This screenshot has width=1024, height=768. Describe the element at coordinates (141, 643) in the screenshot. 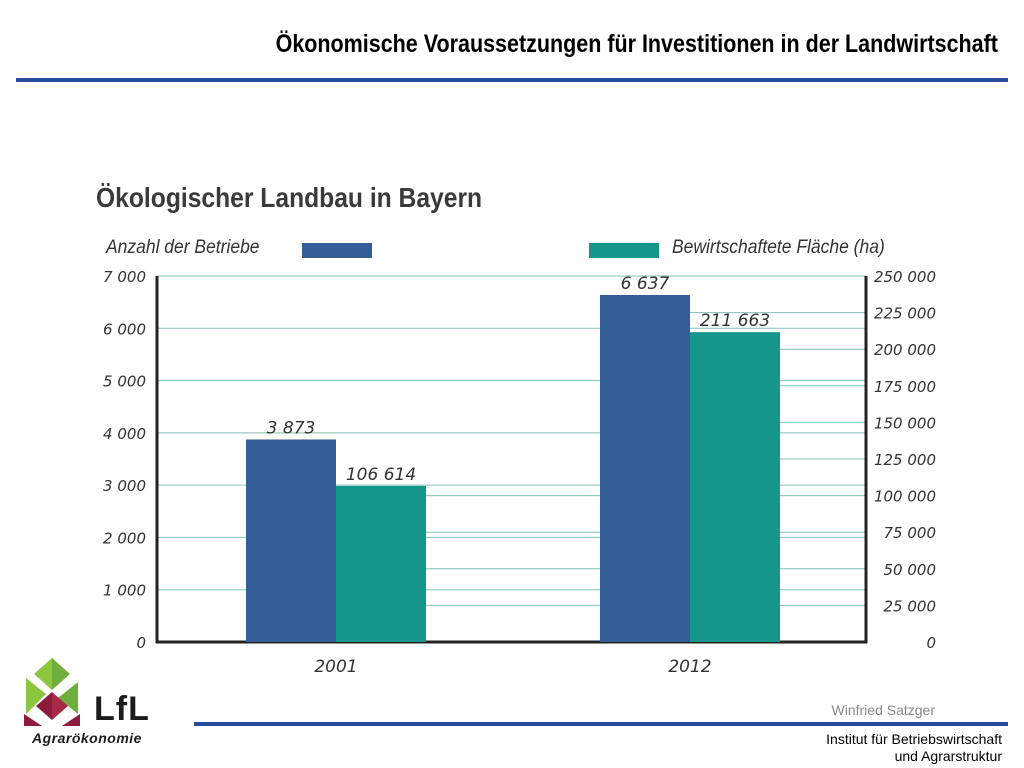

I see `left-tick-label: 0` at that location.